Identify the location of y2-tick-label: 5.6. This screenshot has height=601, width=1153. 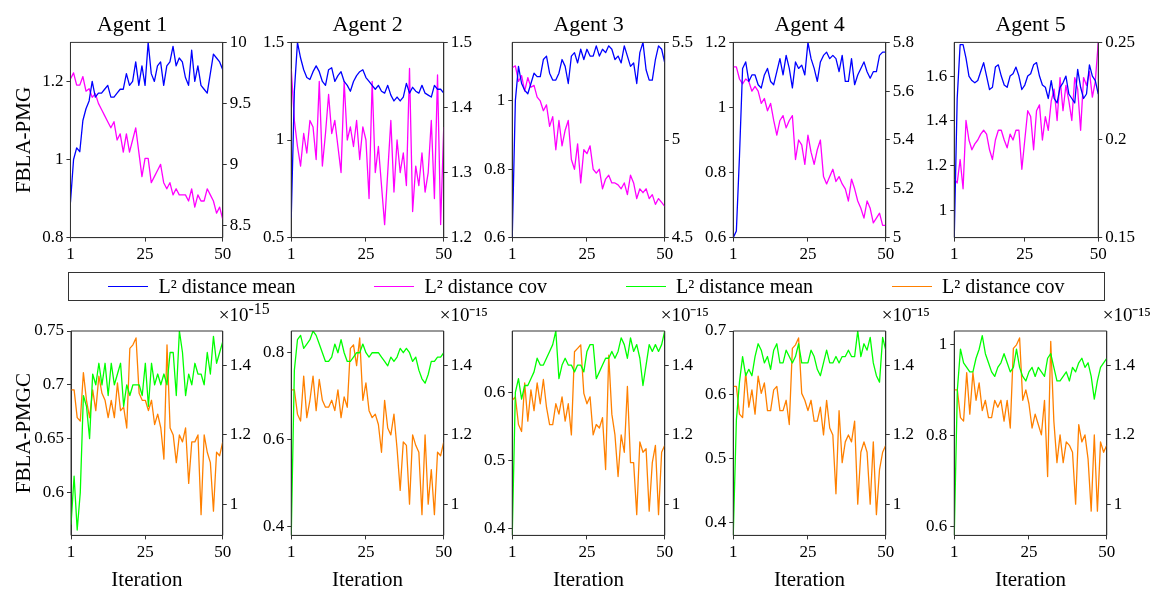
(903, 90).